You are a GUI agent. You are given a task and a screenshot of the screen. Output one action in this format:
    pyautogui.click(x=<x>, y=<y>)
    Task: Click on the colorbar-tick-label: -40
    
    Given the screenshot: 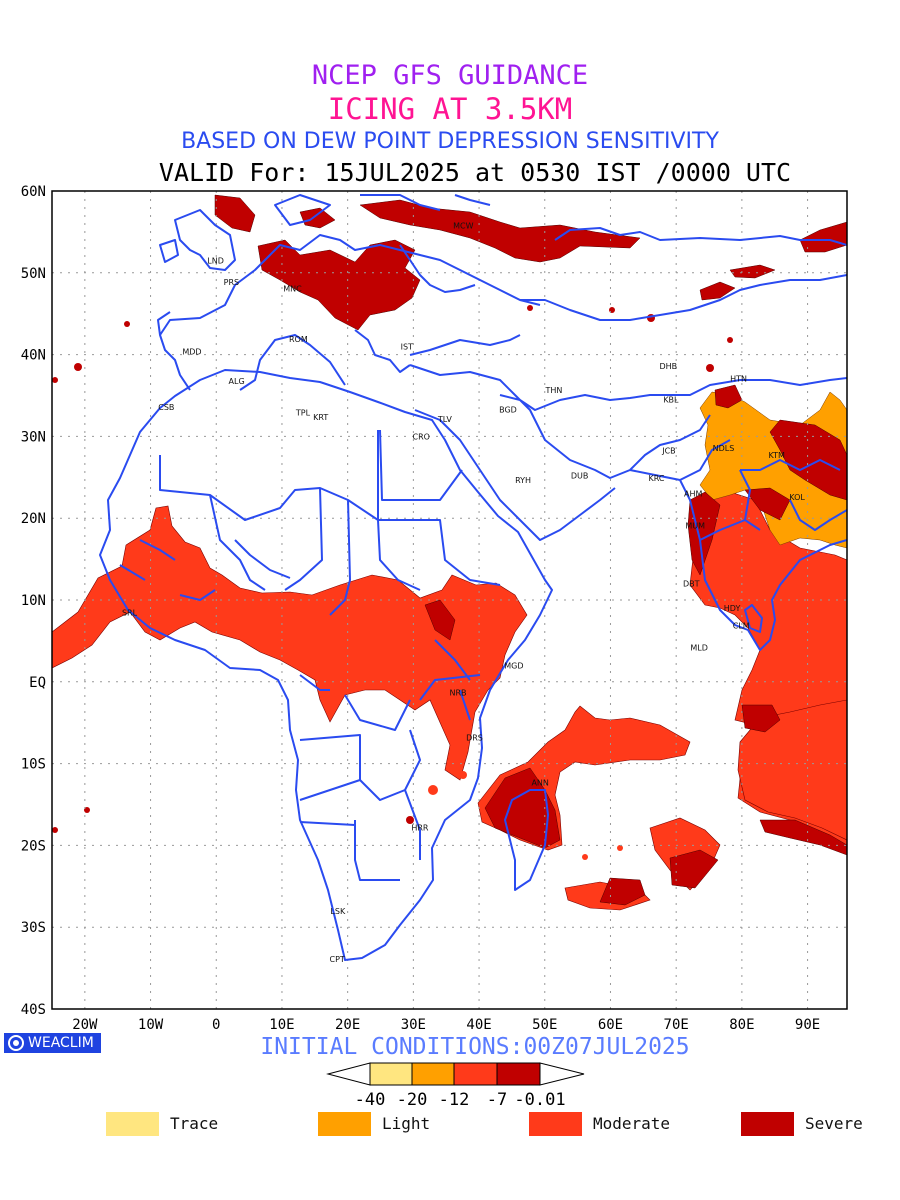 What is the action you would take?
    pyautogui.click(x=370, y=1100)
    